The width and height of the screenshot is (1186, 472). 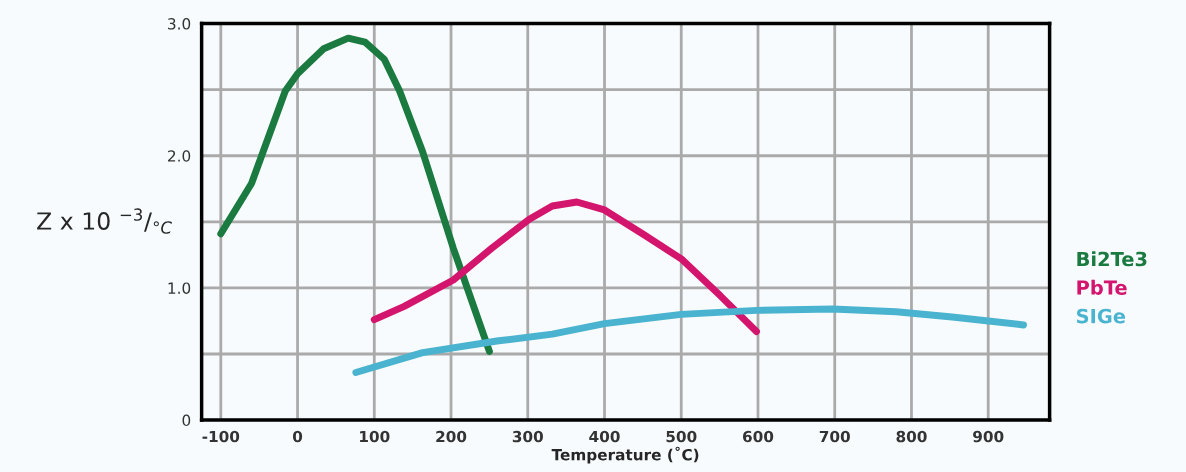 I want to click on x-tick-label: -100, so click(x=221, y=436).